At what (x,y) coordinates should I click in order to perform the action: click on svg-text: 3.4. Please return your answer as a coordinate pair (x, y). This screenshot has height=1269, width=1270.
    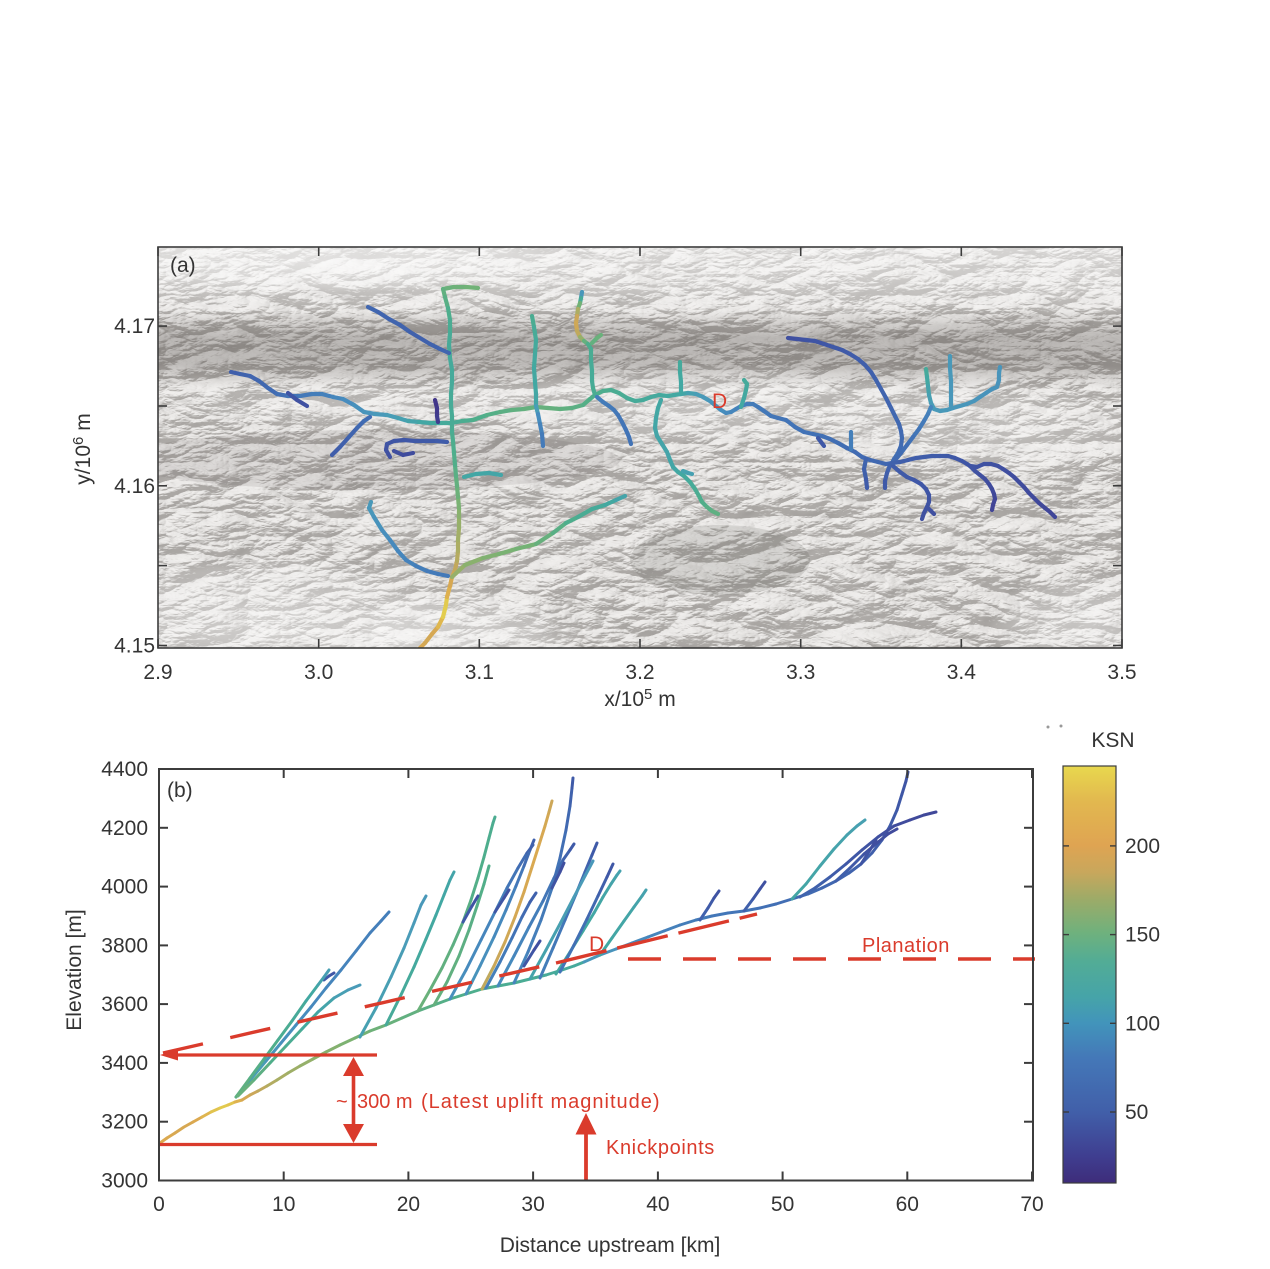
    Looking at the image, I should click on (962, 672).